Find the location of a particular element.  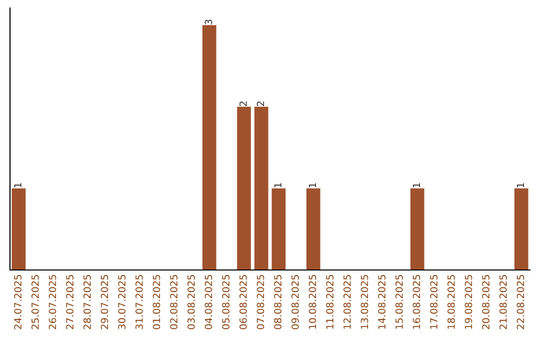

x-tick-label: 27.07.2025 is located at coordinates (70, 302).